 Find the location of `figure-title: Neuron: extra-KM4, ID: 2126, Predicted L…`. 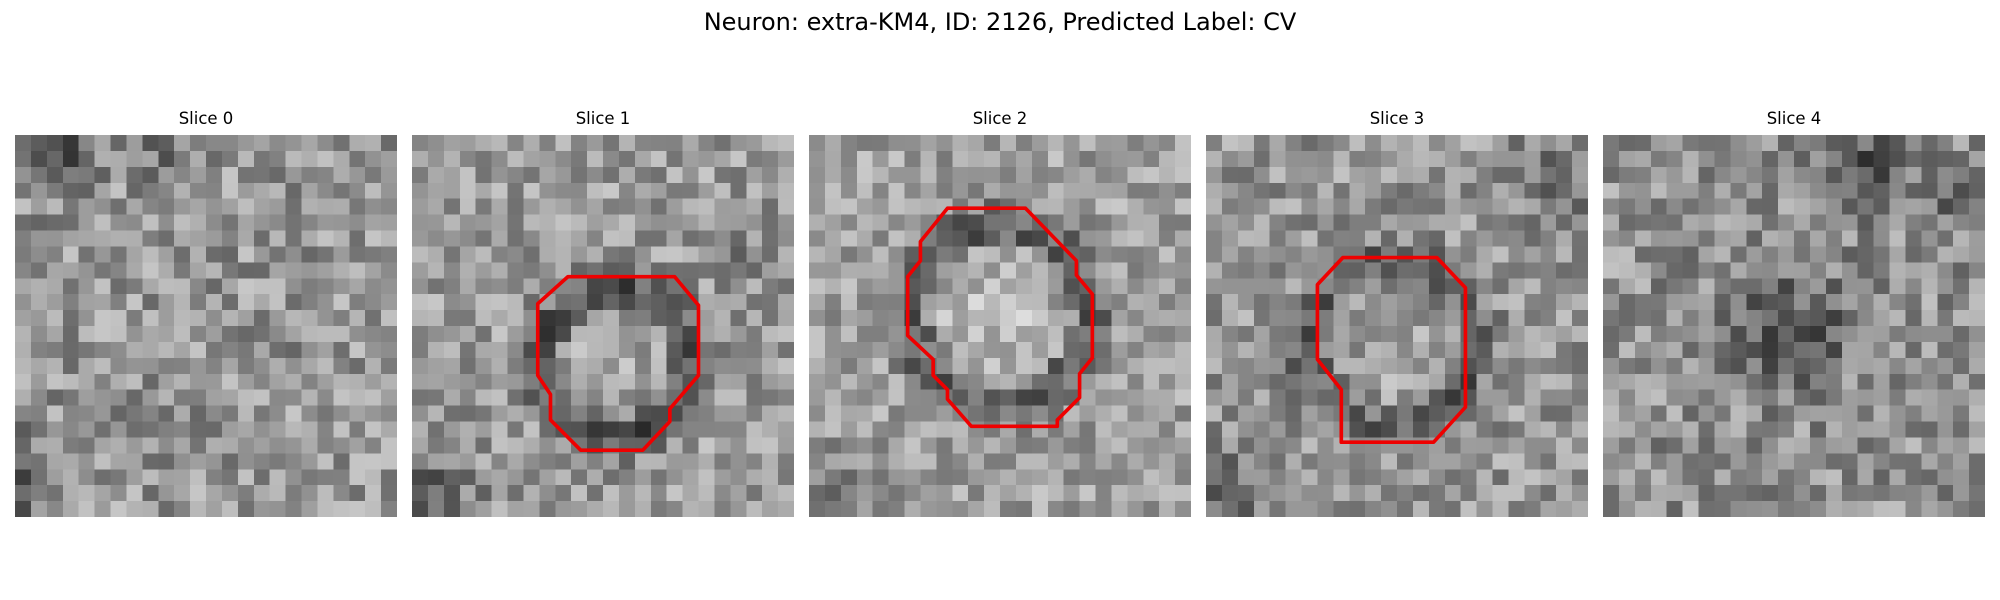

figure-title: Neuron: extra-KM4, ID: 2126, Predicted L… is located at coordinates (1000, 22).